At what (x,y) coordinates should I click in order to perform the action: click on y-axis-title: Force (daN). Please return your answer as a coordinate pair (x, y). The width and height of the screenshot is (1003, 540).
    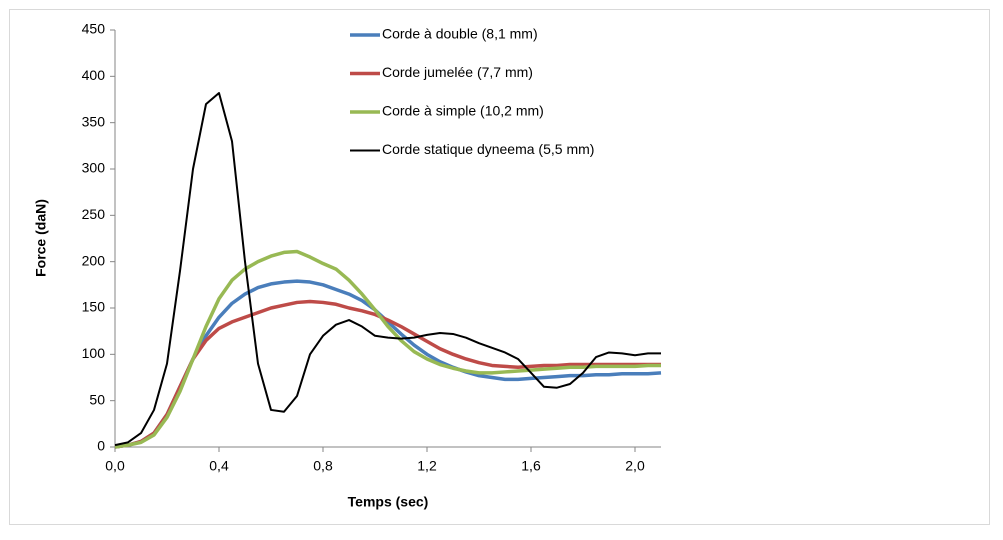
    Looking at the image, I should click on (41, 238).